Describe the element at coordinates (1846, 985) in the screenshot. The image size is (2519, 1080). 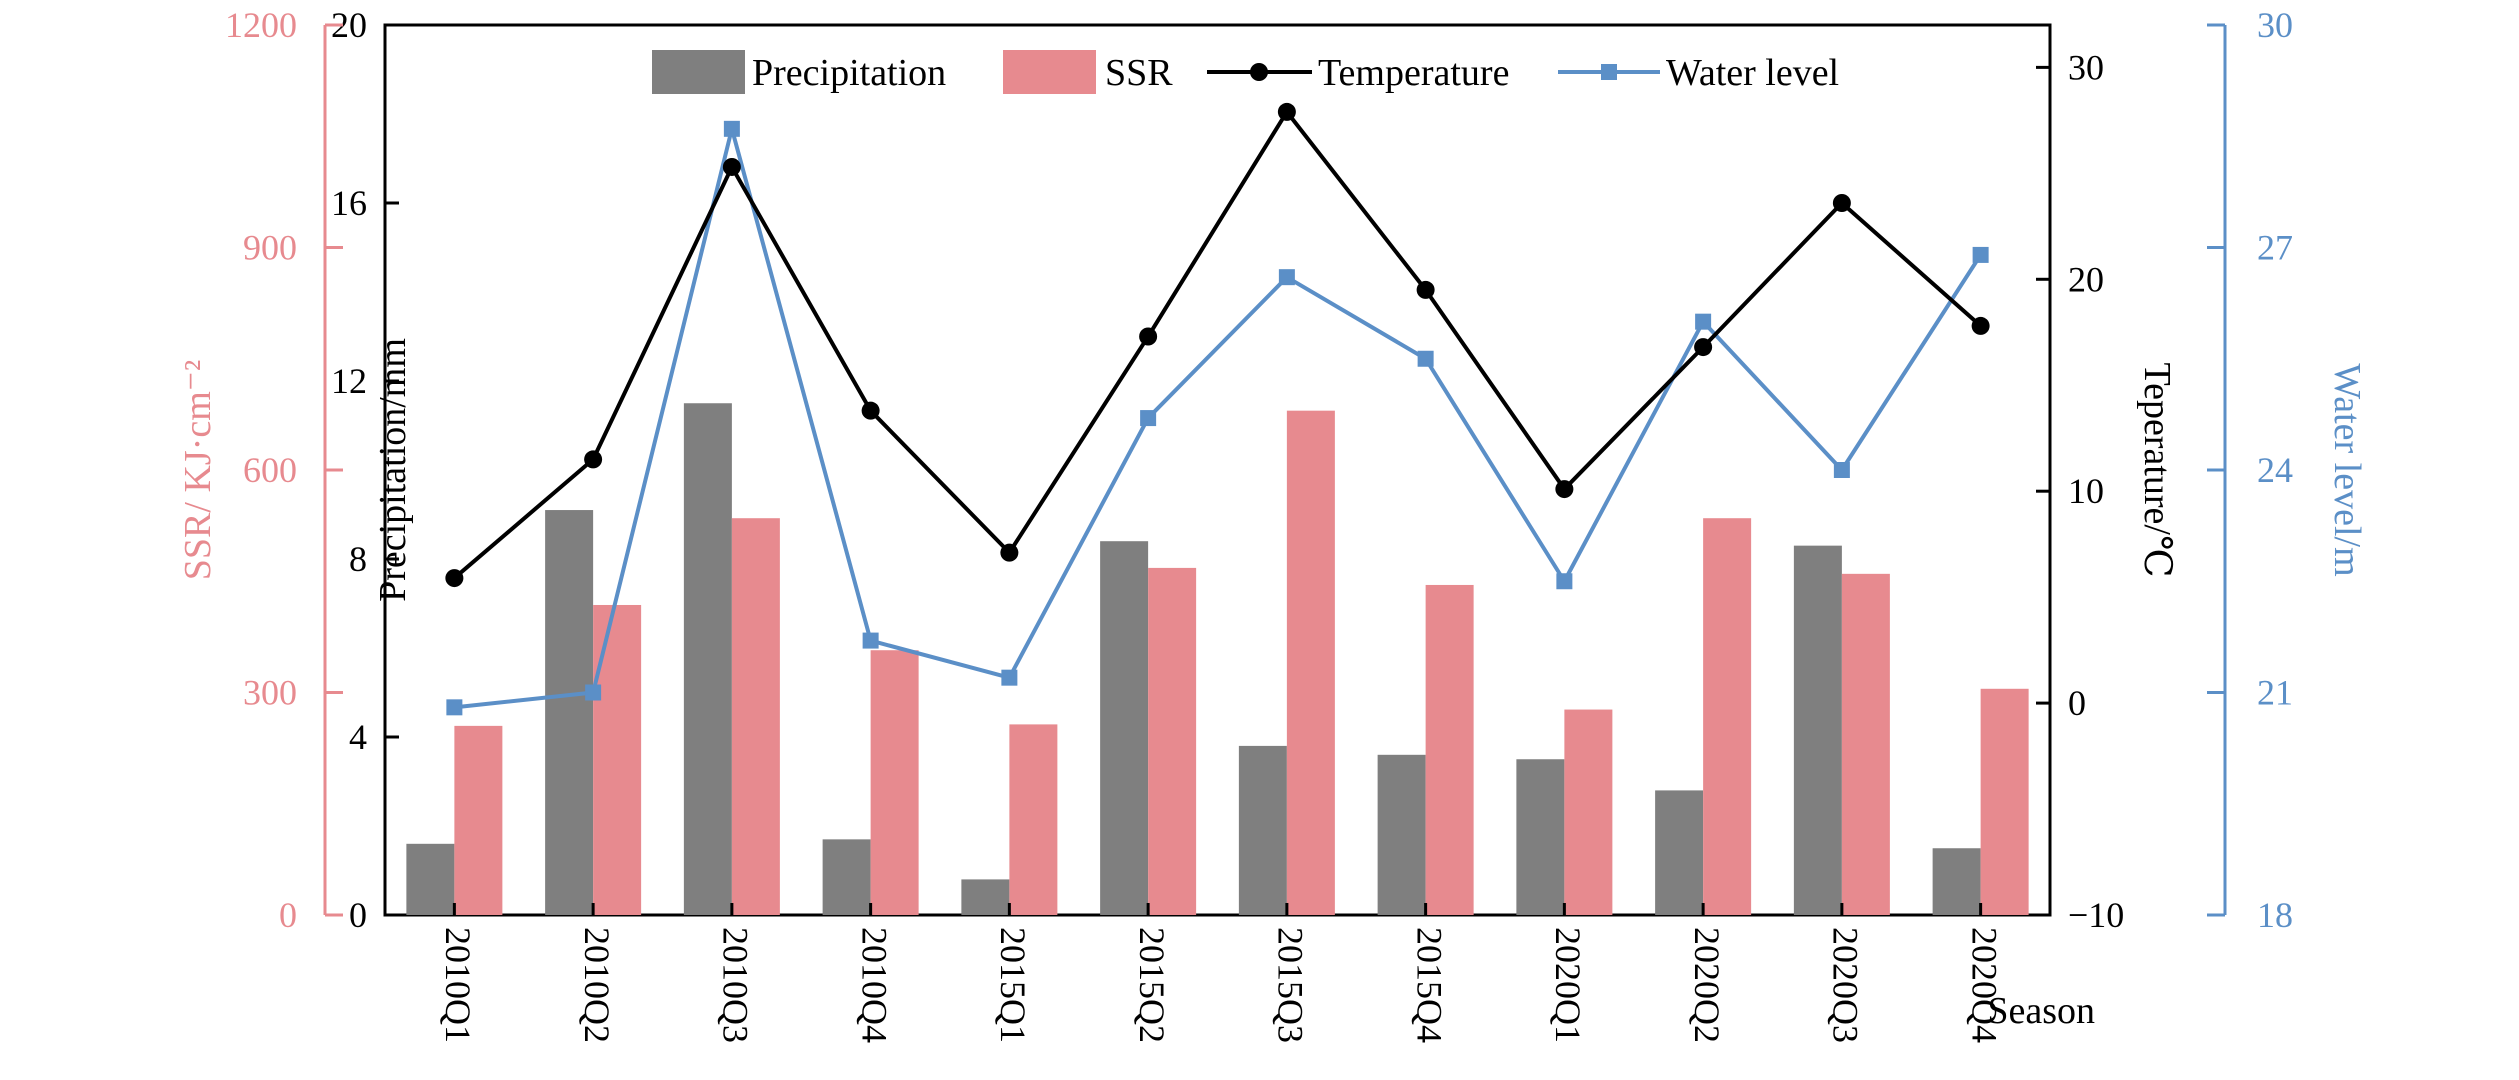
I see `category-label: 2020Q3` at that location.